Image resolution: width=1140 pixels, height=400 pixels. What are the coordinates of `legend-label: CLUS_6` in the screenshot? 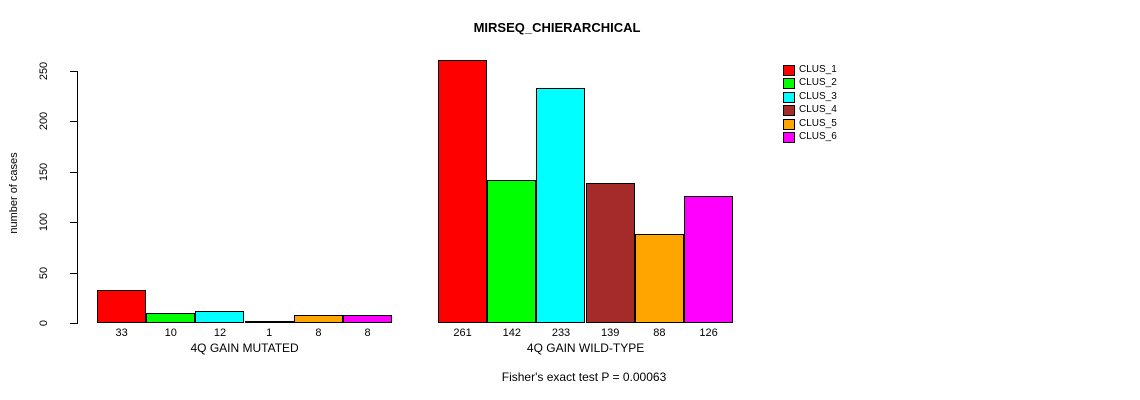 It's located at (818, 136).